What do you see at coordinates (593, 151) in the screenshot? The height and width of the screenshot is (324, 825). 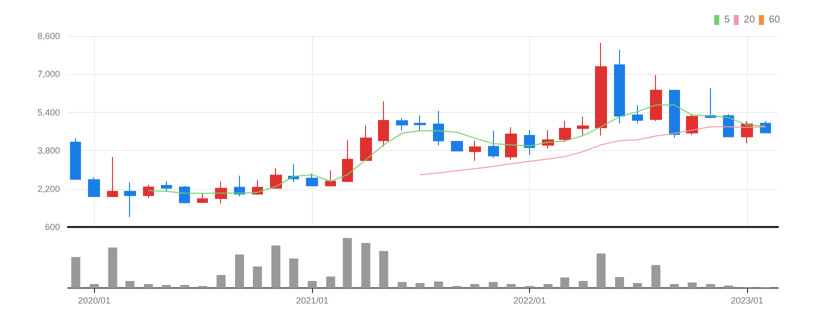 I see `line-series` at bounding box center [593, 151].